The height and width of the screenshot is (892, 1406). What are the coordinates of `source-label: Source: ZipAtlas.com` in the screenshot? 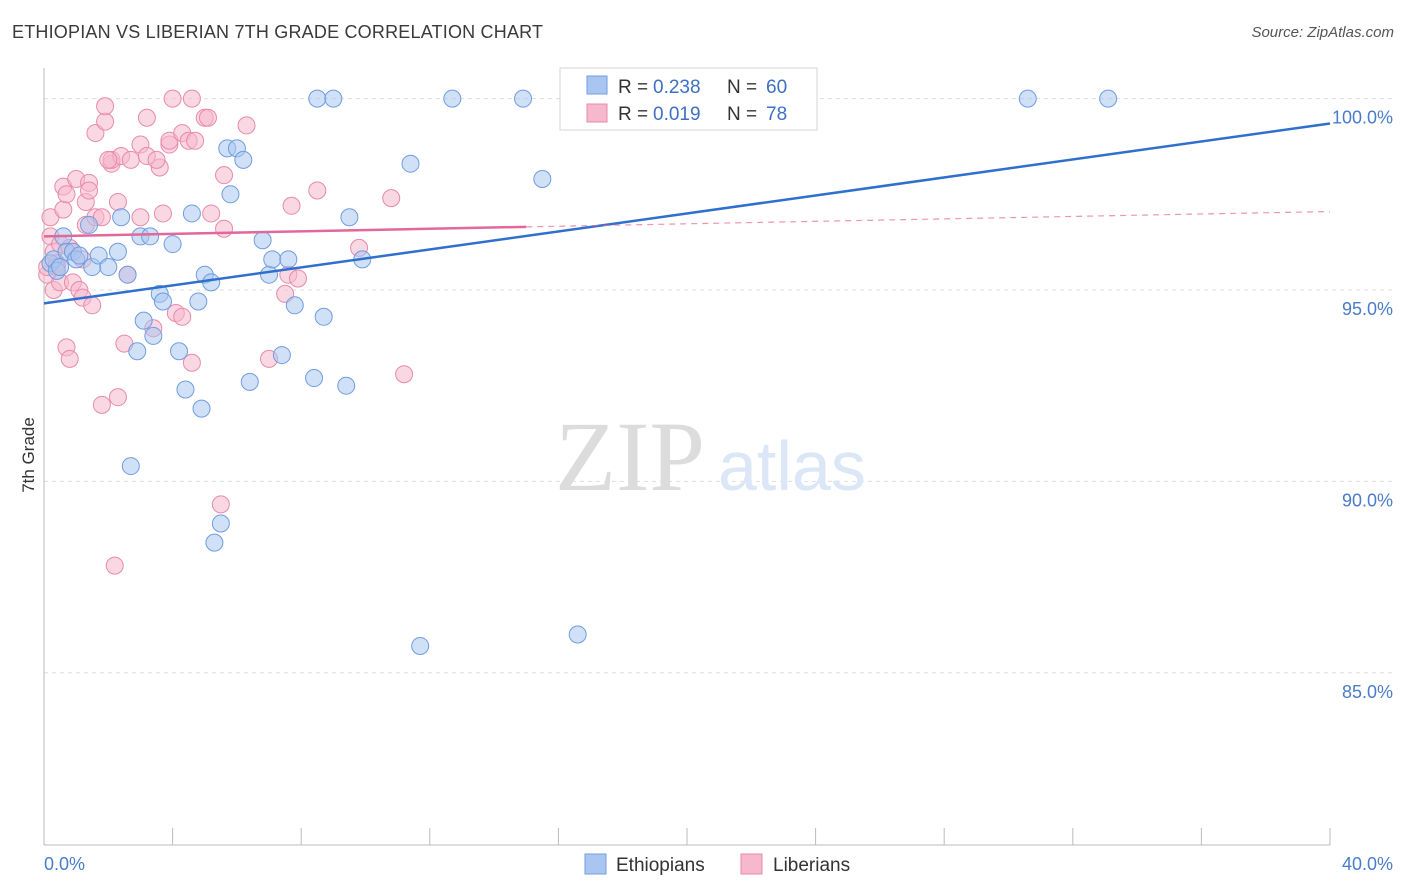 It's located at (1322, 32).